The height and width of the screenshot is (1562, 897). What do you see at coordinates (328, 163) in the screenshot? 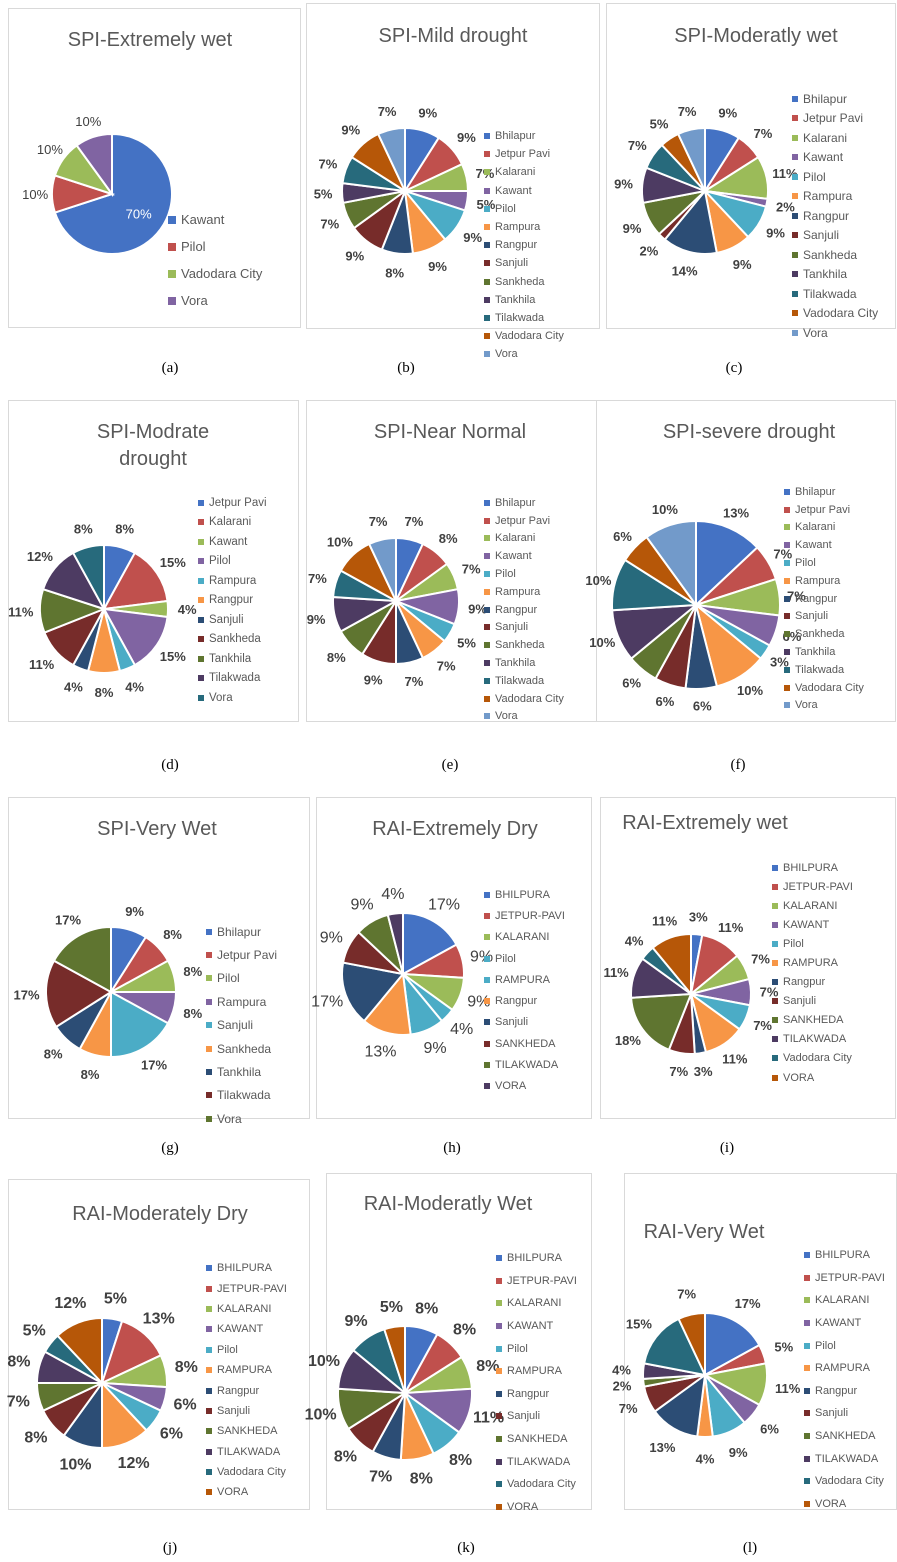
I see `data-label-b-11: 7%` at bounding box center [328, 163].